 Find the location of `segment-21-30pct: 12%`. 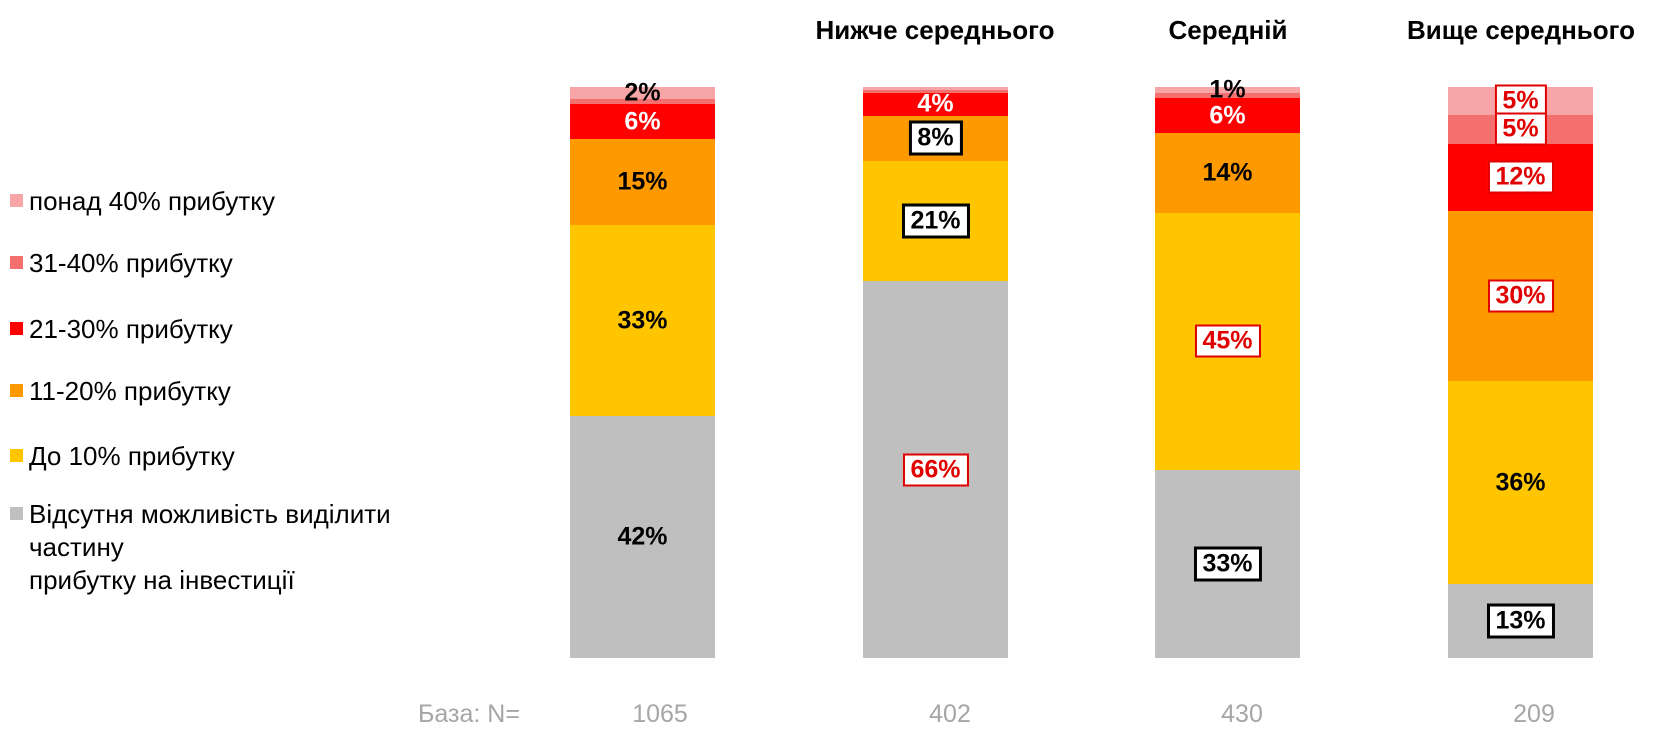

segment-21-30pct: 12% is located at coordinates (1520, 177).